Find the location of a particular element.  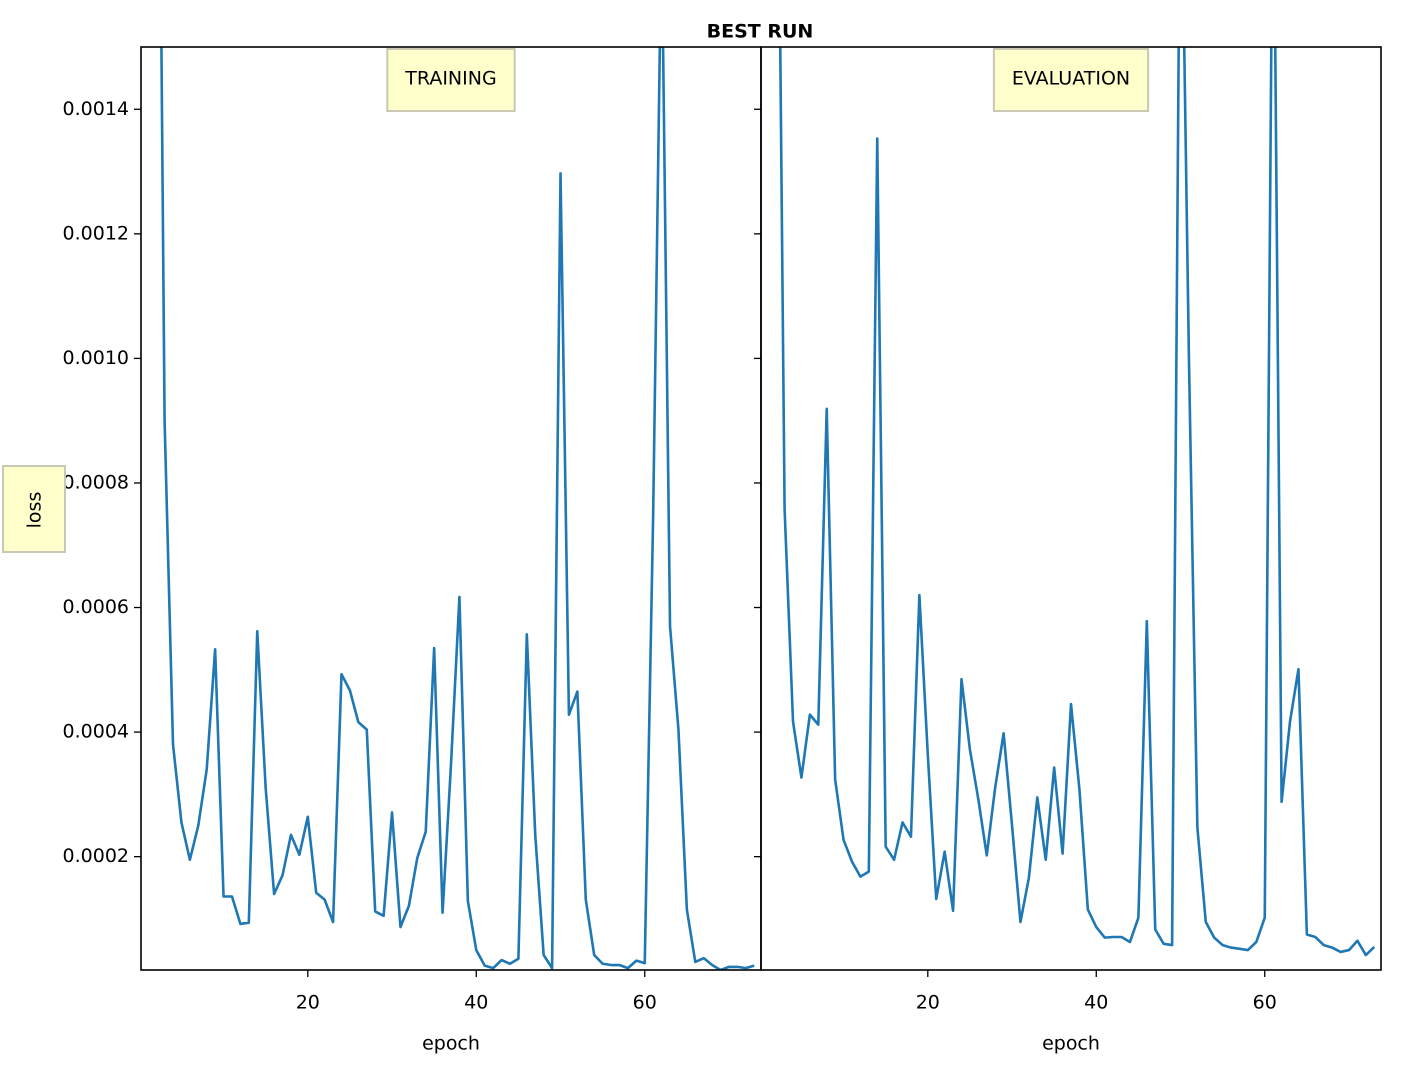

figure-title: BEST RUN is located at coordinates (760, 32).